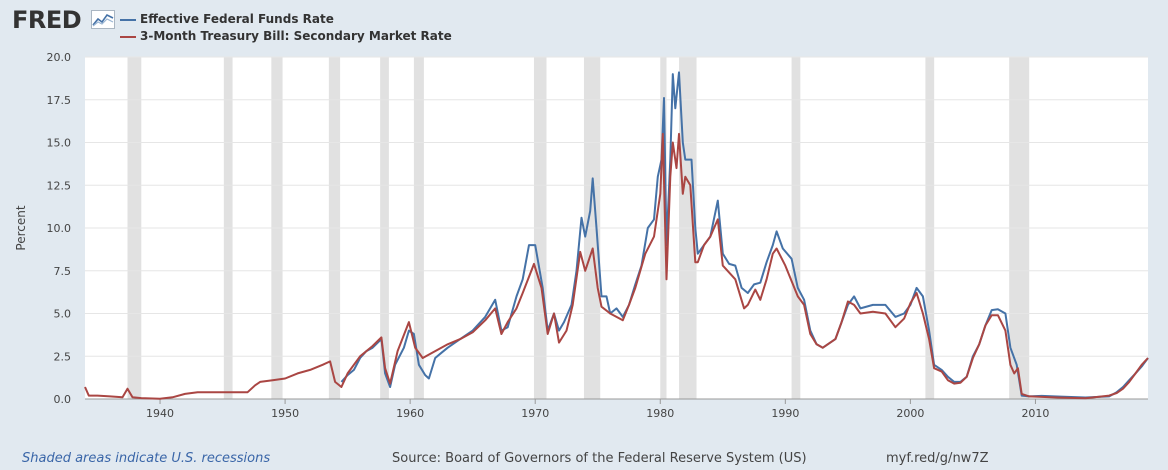 This screenshot has height=470, width=1168. I want to click on y-tick-label: 20.0, so click(59, 57).